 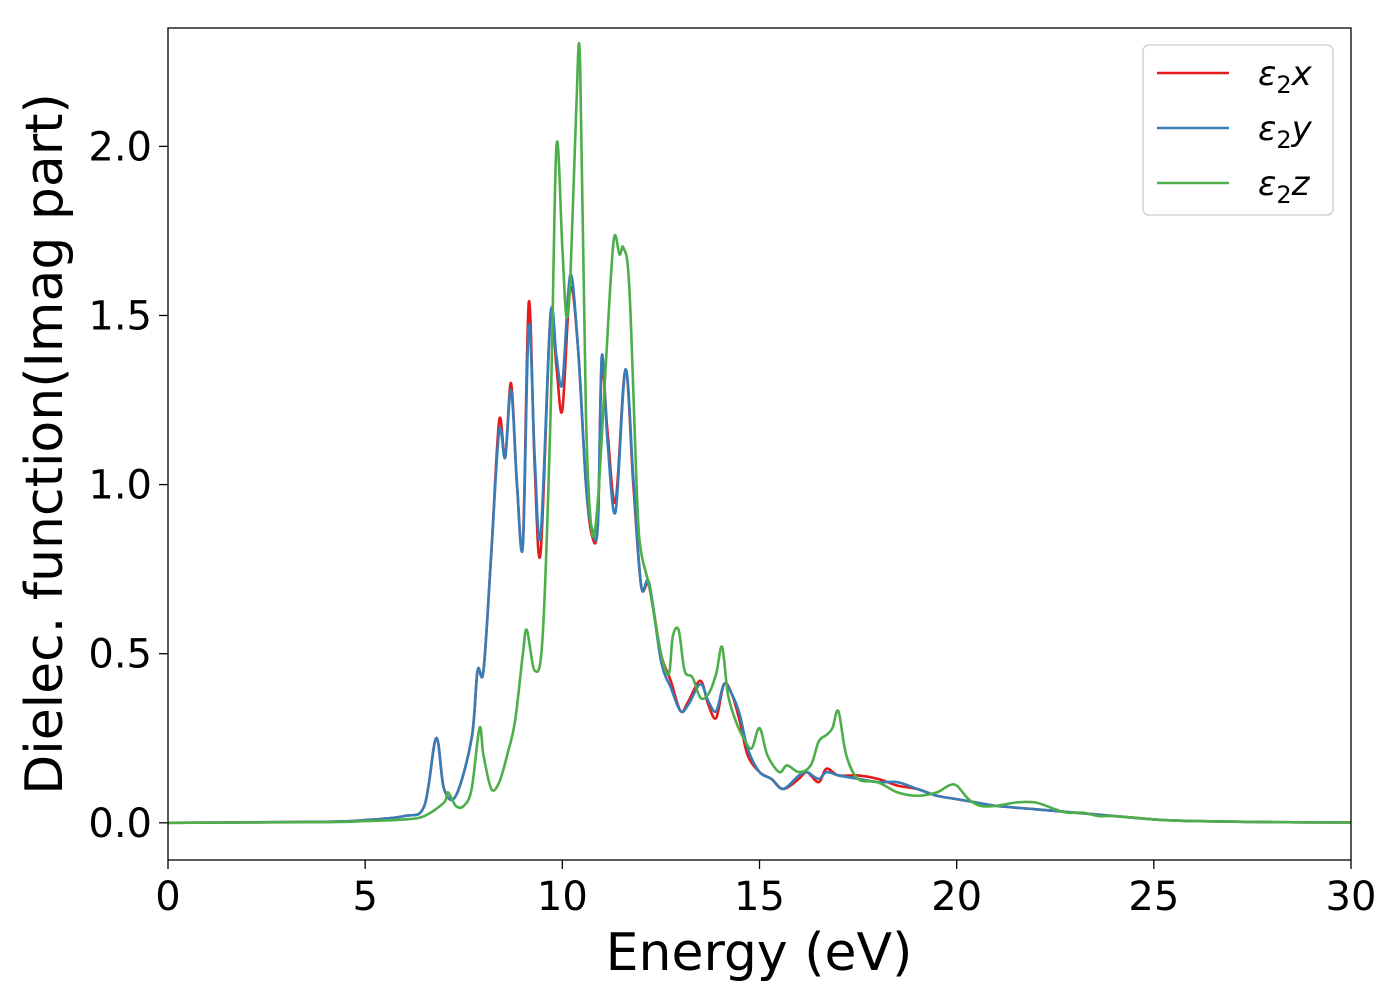 I want to click on x-tick-label: 0, so click(x=167, y=897).